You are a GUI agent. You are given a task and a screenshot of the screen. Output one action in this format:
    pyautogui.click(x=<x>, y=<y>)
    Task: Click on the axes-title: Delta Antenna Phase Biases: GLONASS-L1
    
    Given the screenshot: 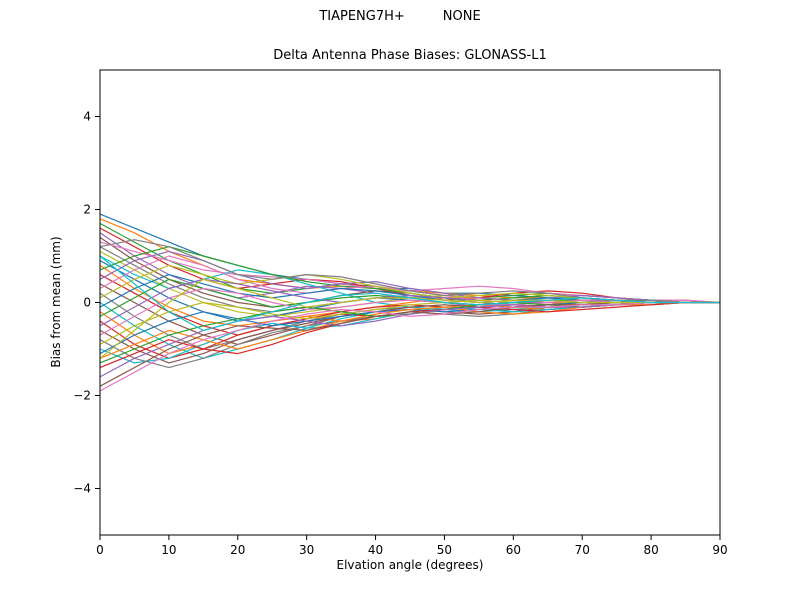 What is the action you would take?
    pyautogui.click(x=410, y=55)
    